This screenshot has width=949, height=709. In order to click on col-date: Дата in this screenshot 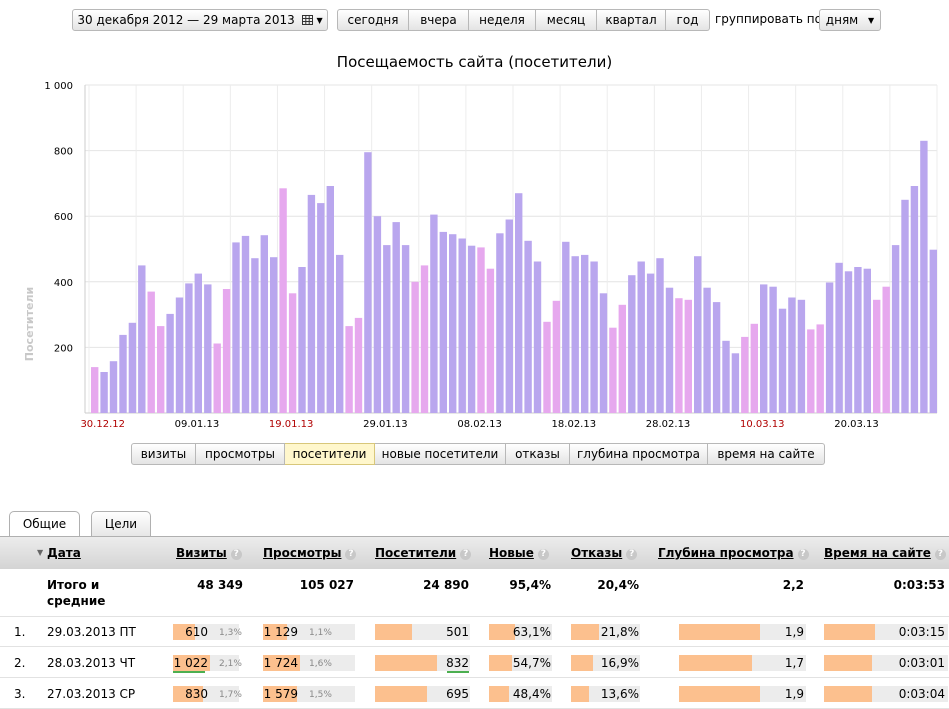, I will do `click(64, 553)`.